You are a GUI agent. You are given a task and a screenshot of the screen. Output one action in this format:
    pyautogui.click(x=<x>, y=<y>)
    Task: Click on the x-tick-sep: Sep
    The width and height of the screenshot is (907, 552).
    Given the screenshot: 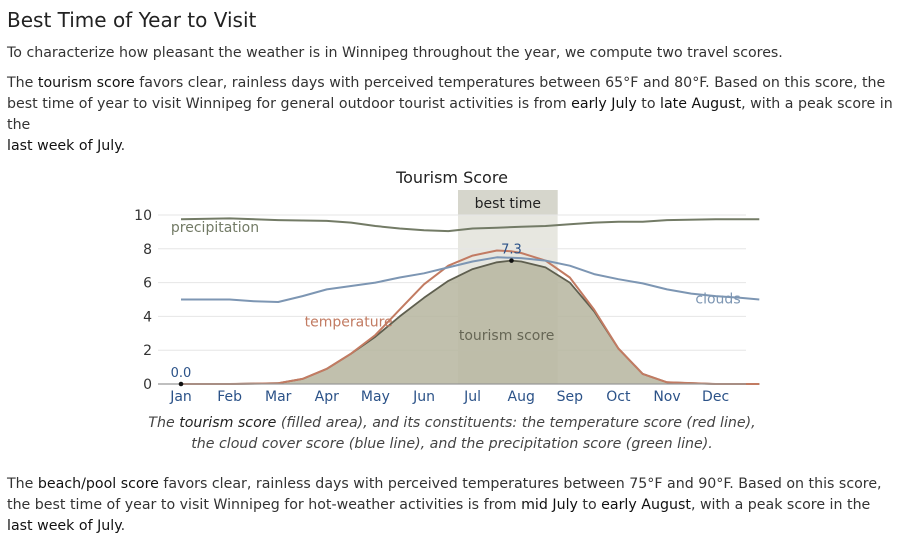 What is the action you would take?
    pyautogui.click(x=570, y=397)
    